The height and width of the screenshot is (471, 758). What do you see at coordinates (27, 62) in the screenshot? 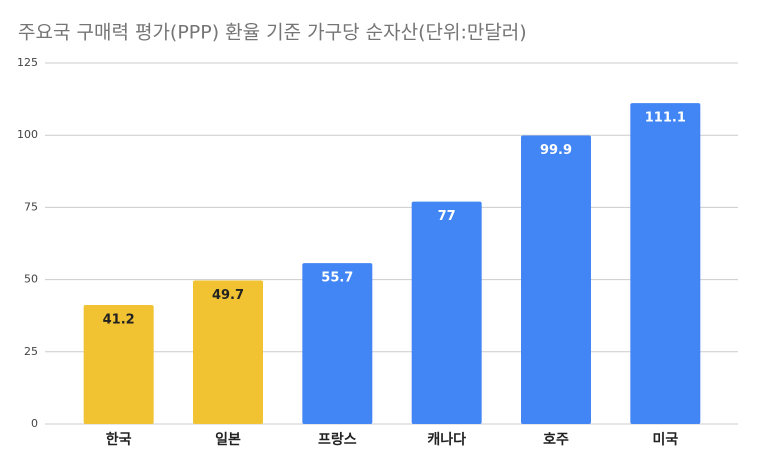
I see `y-tick-label: 125` at bounding box center [27, 62].